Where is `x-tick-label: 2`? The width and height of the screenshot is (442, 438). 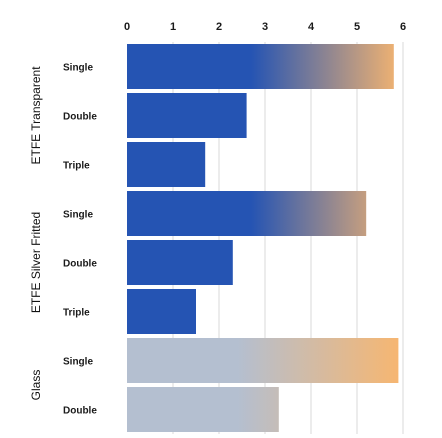 x-tick-label: 2 is located at coordinates (219, 27).